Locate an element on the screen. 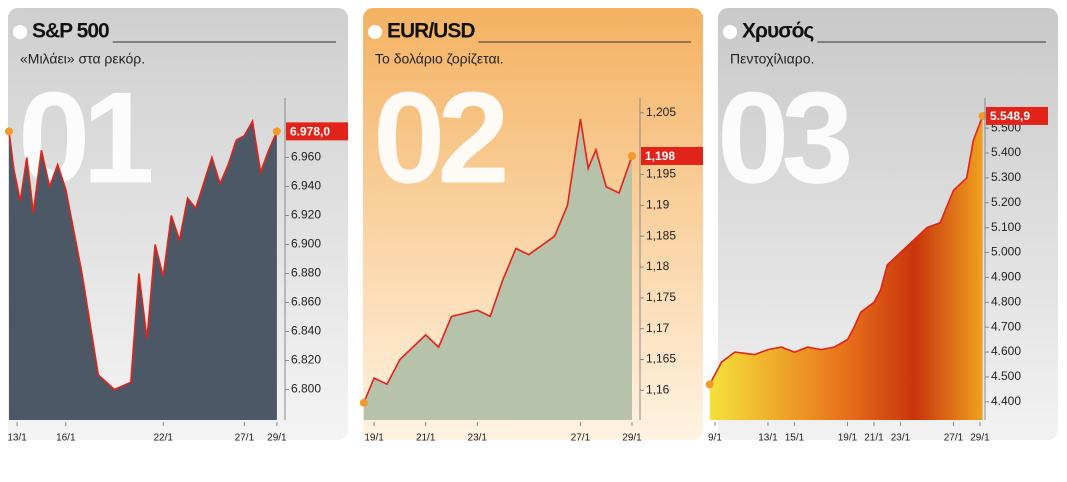  y-tick-label: 6.920 is located at coordinates (306, 215).